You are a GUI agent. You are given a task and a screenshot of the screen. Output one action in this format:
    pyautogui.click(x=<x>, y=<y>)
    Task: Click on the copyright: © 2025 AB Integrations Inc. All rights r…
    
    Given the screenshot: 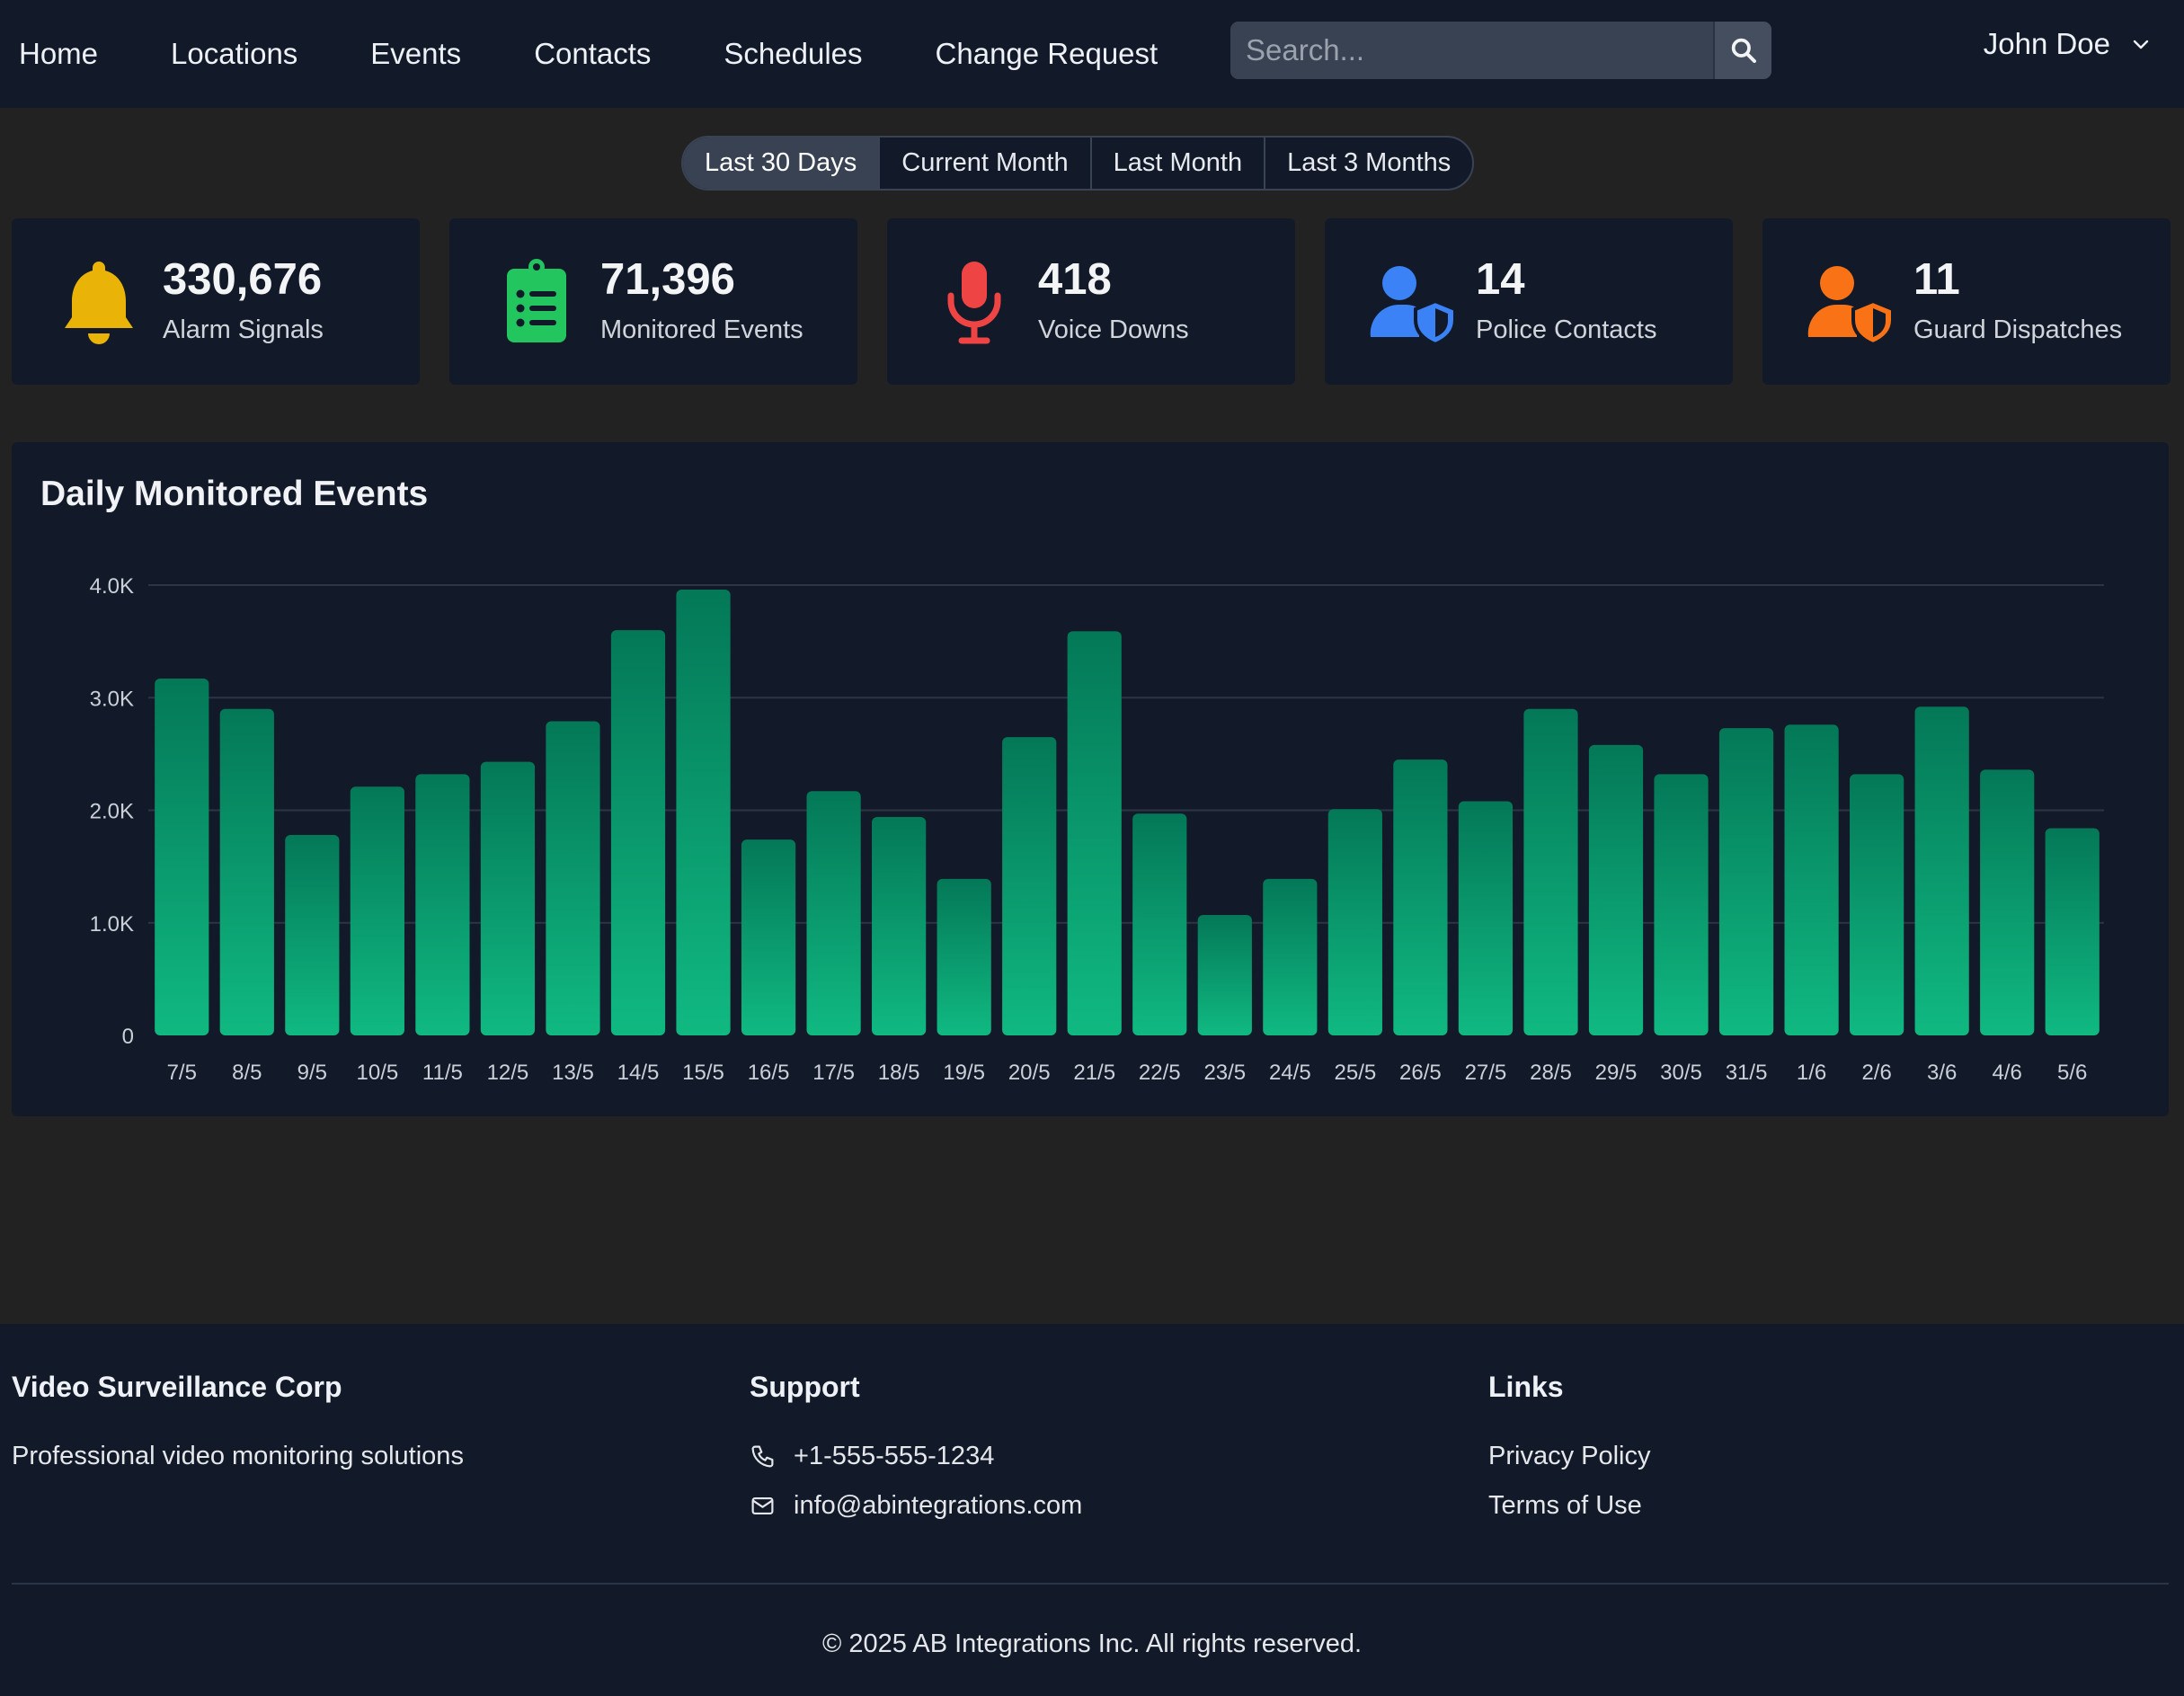 What is the action you would take?
    pyautogui.click(x=1092, y=1643)
    